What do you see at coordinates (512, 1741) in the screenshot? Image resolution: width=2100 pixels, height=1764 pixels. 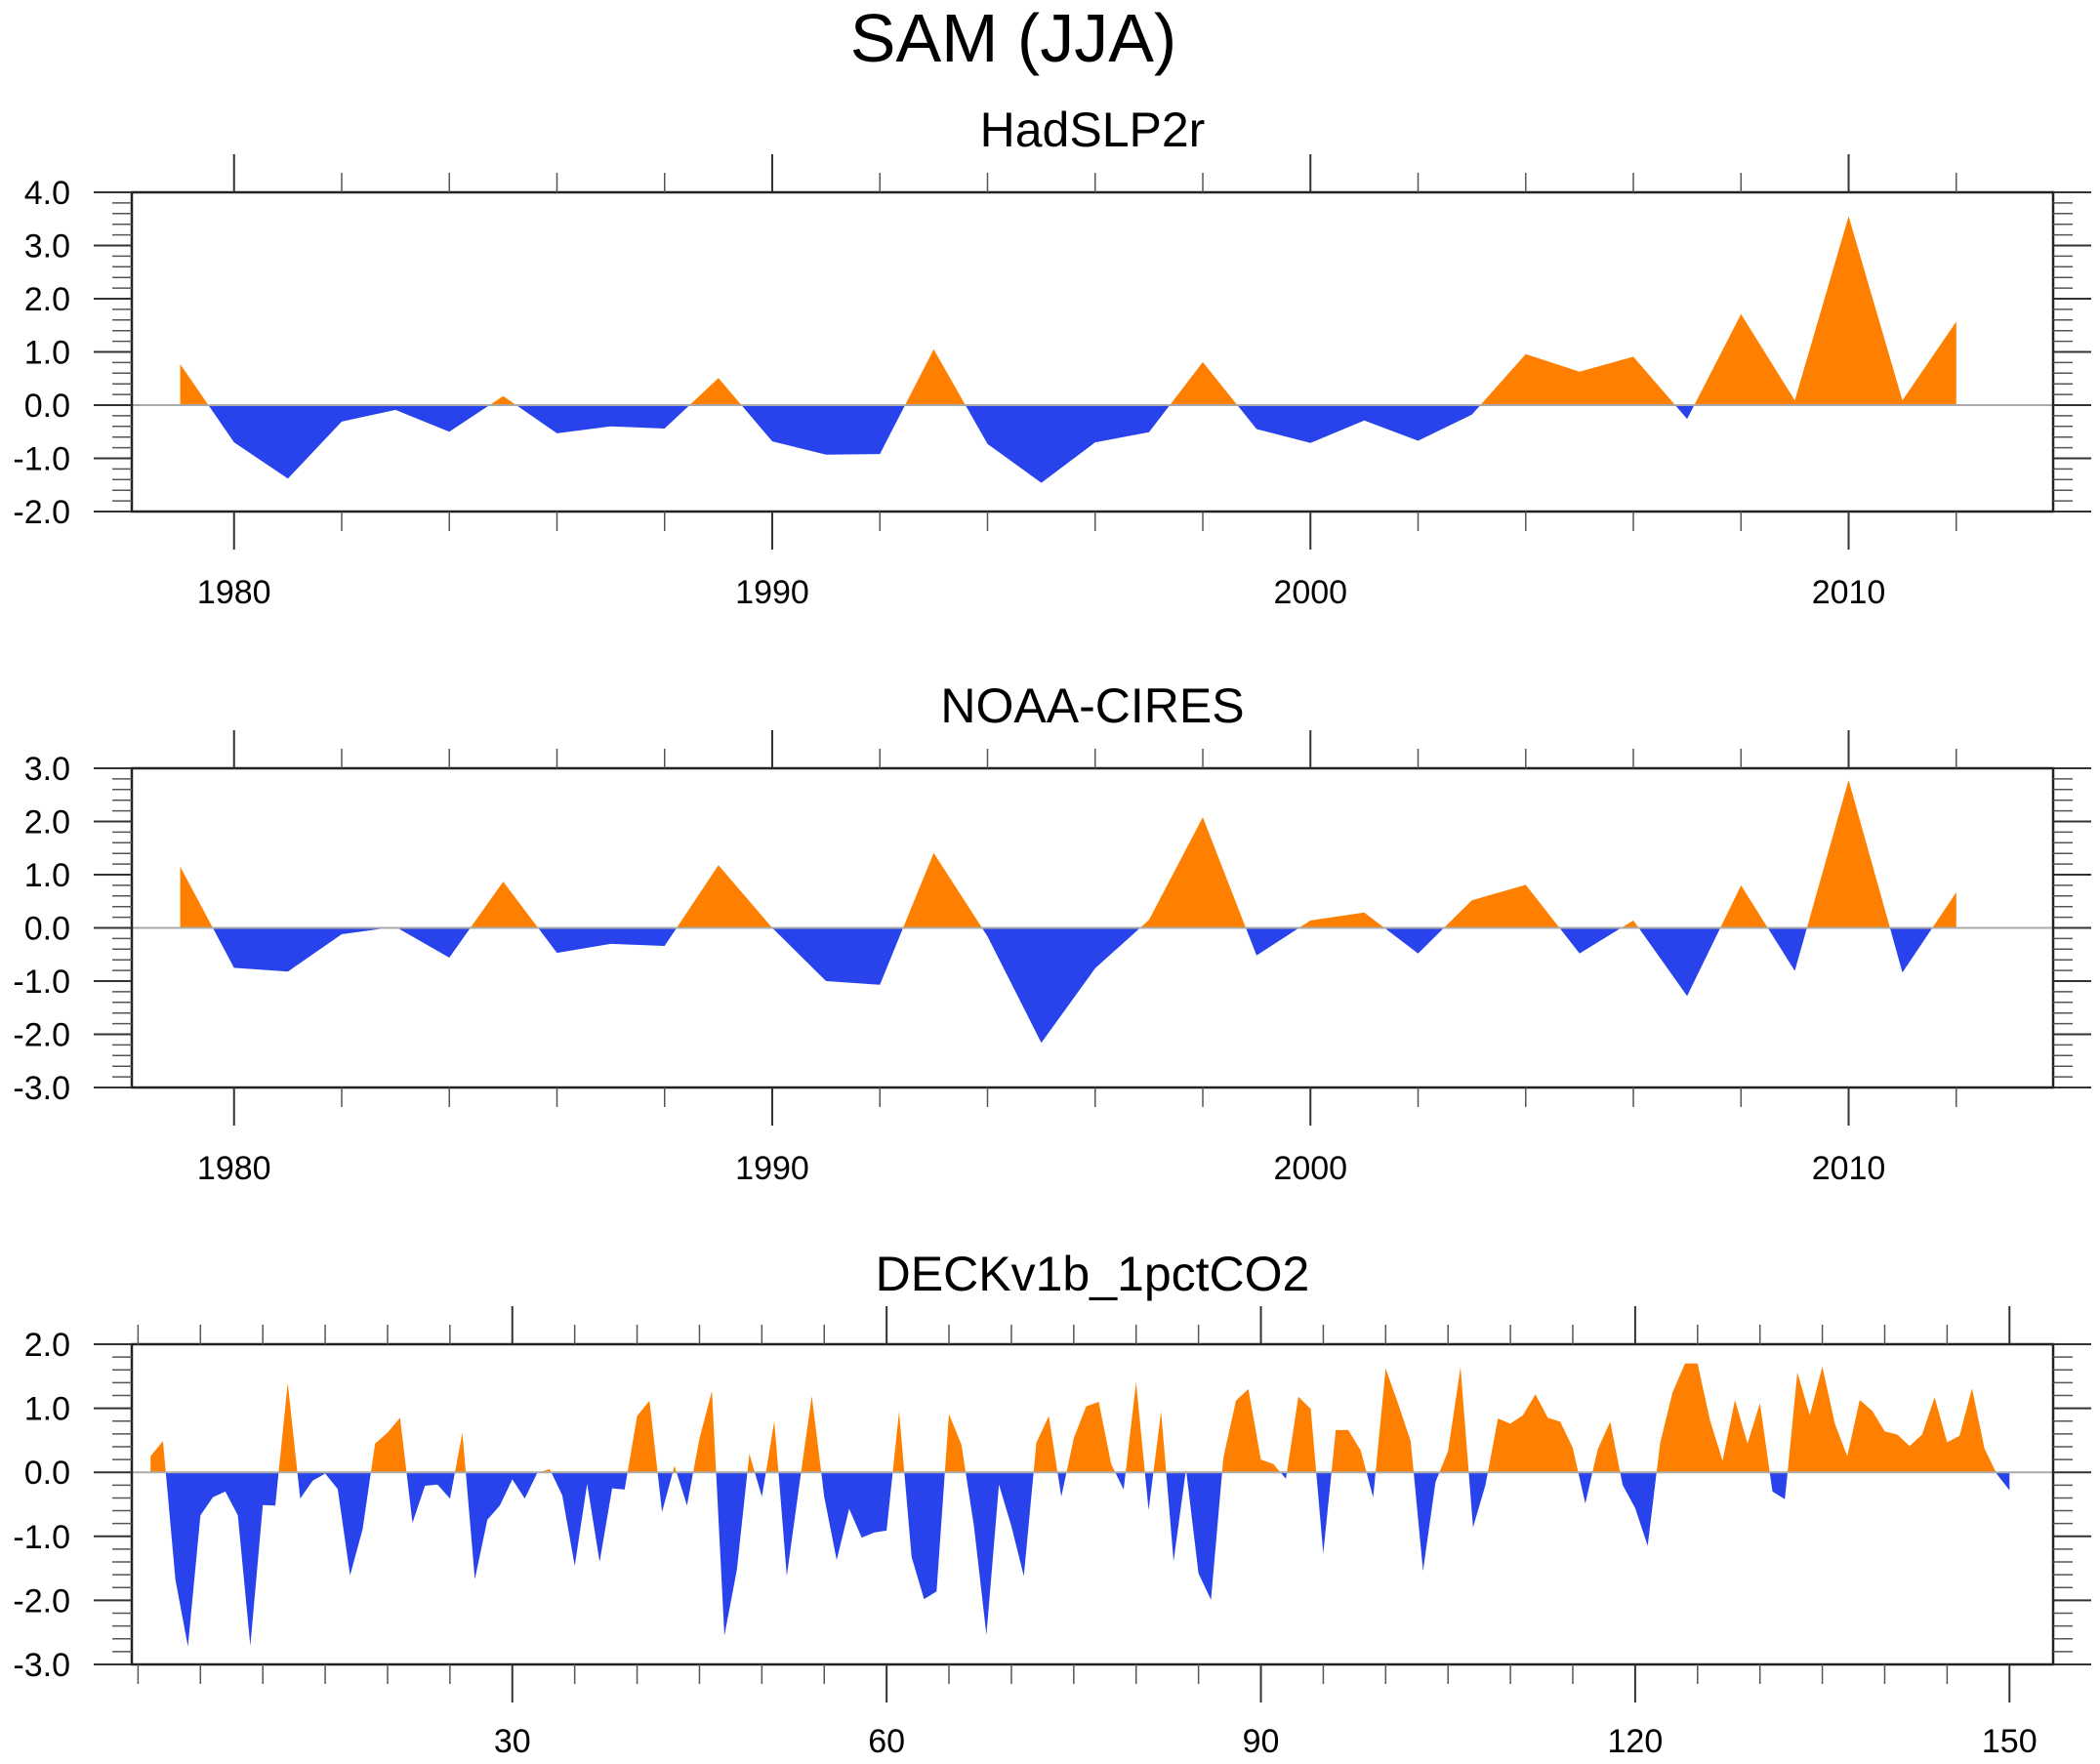 I see `x-tick-label: 30` at bounding box center [512, 1741].